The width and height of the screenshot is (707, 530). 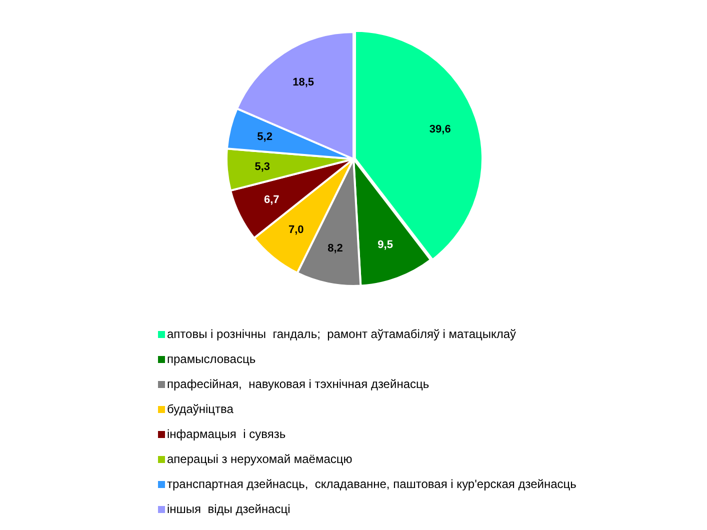 What do you see at coordinates (303, 82) in the screenshot?
I see `data-label: 18,5` at bounding box center [303, 82].